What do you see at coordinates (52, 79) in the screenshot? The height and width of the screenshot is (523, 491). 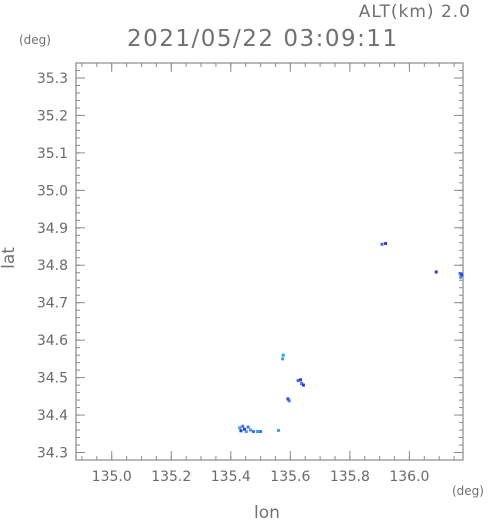 I see `y-tick-label: 35.3` at bounding box center [52, 79].